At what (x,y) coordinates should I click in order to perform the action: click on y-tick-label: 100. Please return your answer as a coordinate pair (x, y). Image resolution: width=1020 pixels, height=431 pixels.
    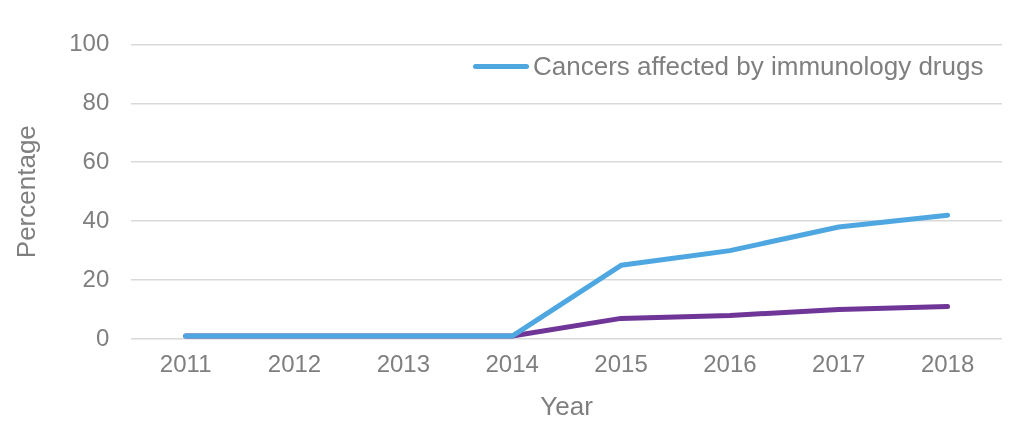
    Looking at the image, I should click on (89, 43).